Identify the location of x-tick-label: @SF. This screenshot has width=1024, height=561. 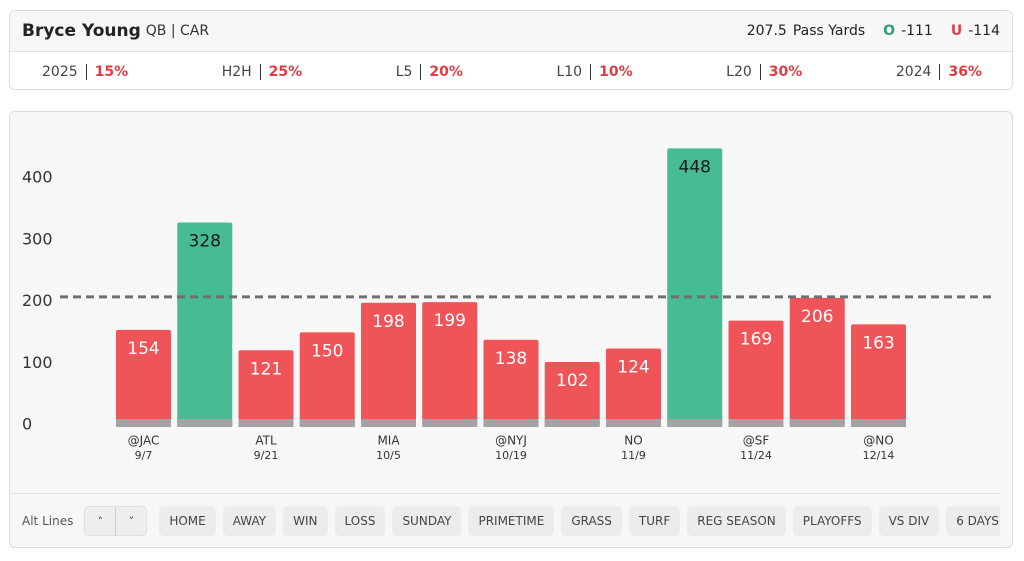
(756, 441).